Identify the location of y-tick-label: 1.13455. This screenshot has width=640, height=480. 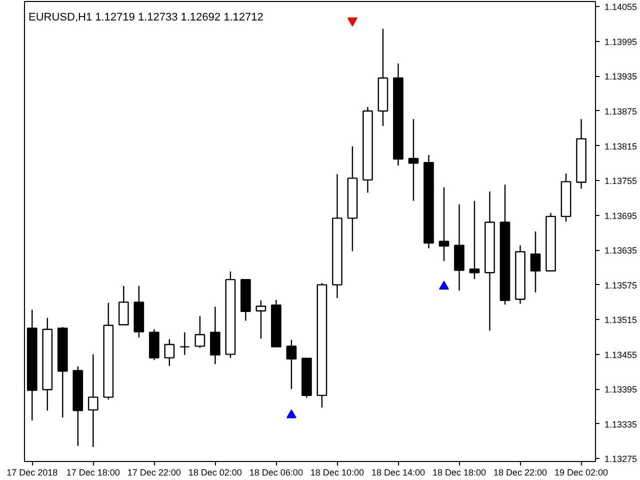
(621, 355).